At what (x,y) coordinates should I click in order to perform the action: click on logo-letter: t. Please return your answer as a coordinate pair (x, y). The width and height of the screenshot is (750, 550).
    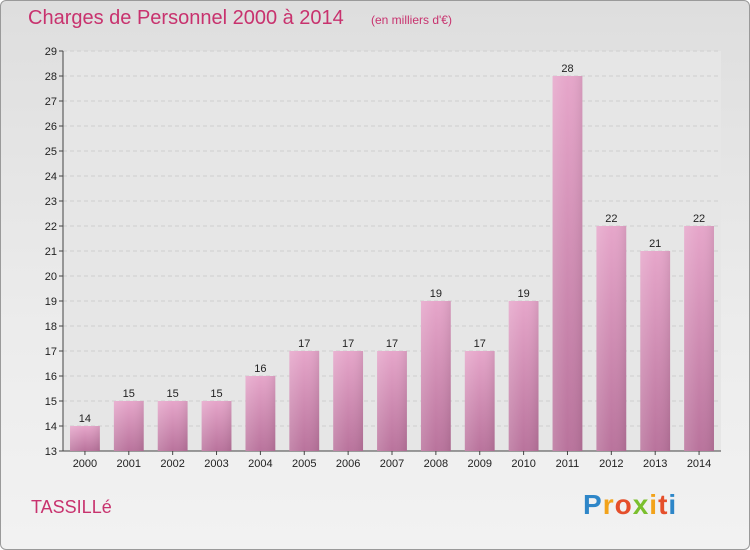
    Looking at the image, I should click on (663, 504).